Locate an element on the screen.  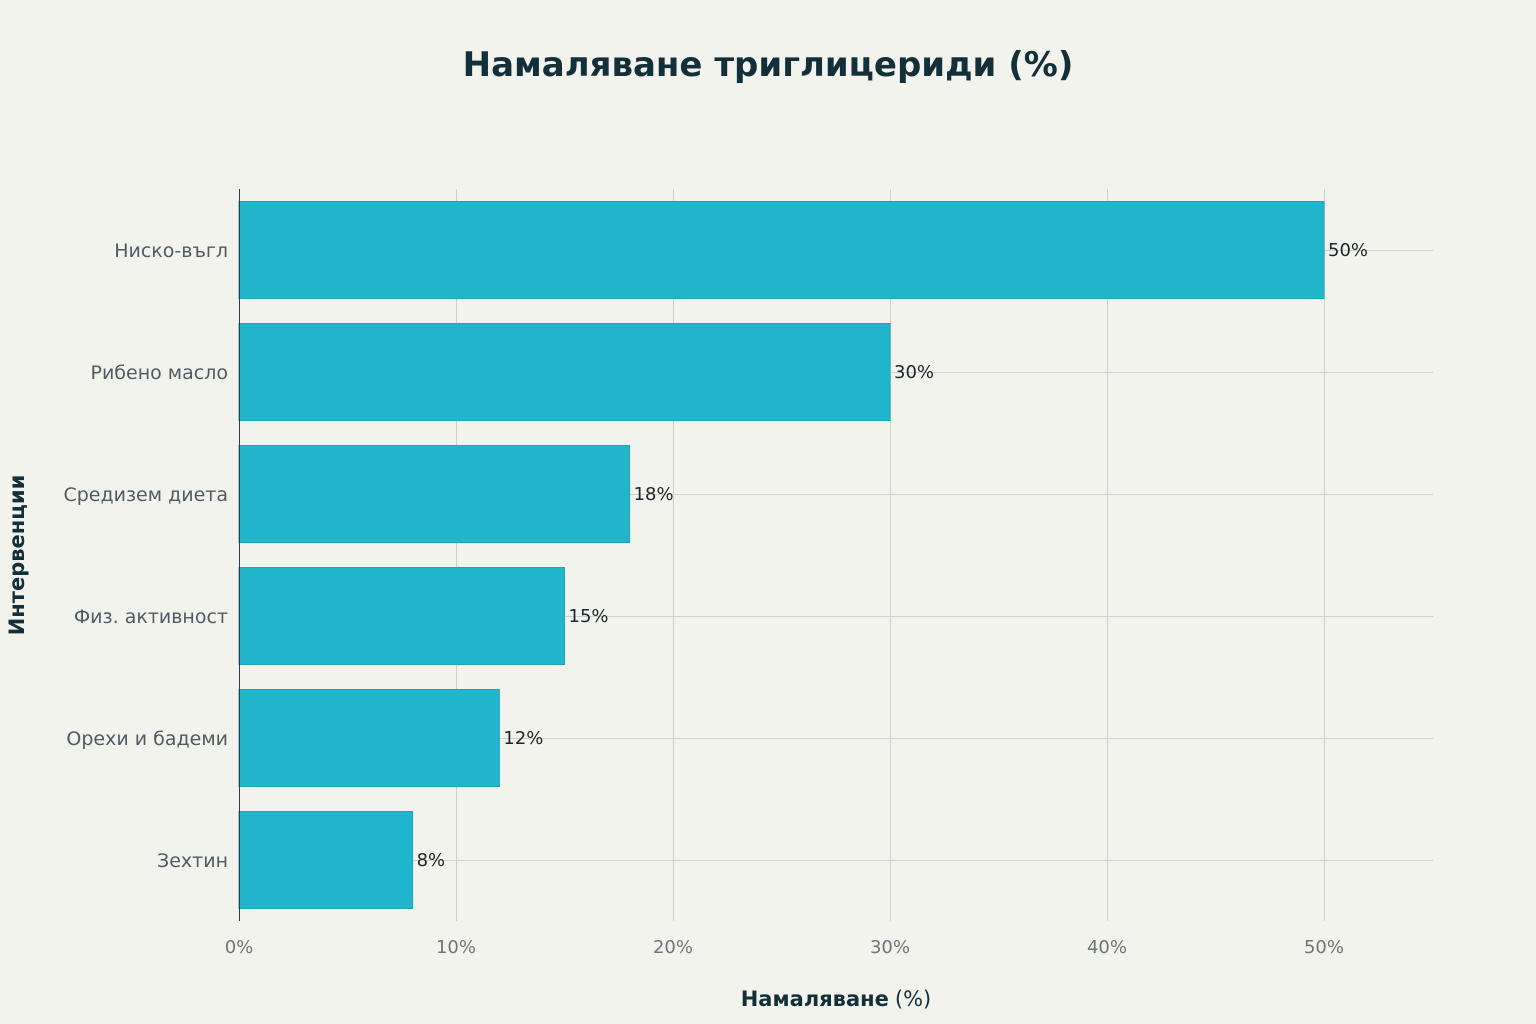
x-axis-title-unit: (%) is located at coordinates (913, 999).